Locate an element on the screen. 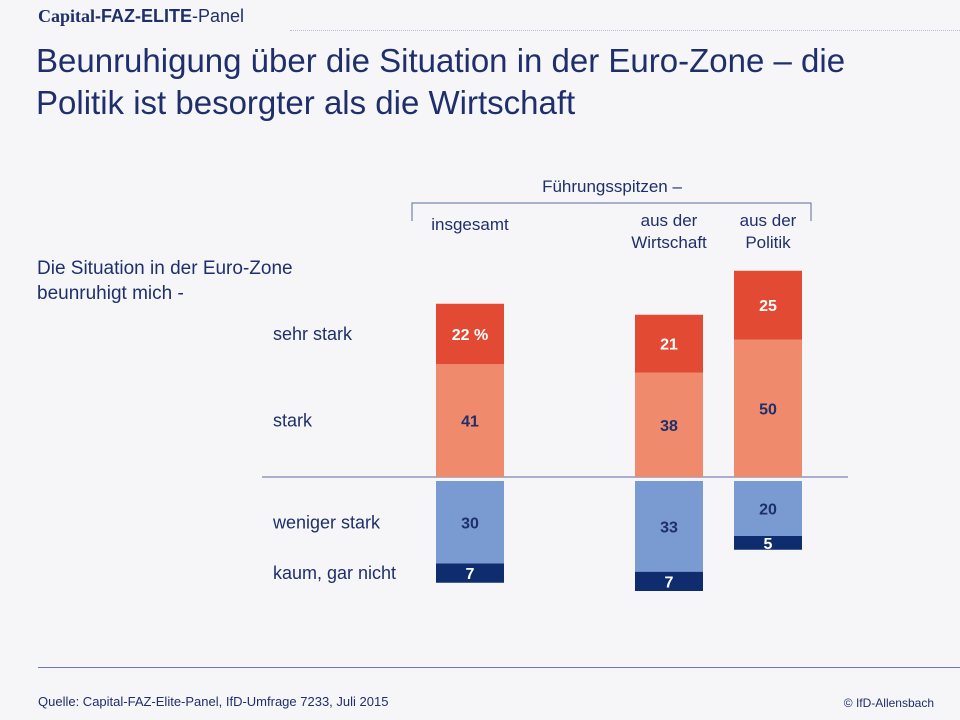 This screenshot has width=960, height=720. bar-label-weniger-stark-2: 33 is located at coordinates (669, 527).